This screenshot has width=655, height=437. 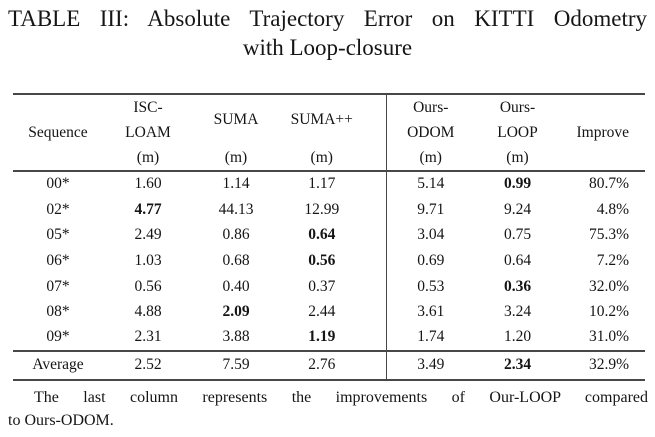 What do you see at coordinates (58, 132) in the screenshot?
I see `col-header-sequence: Sequence` at bounding box center [58, 132].